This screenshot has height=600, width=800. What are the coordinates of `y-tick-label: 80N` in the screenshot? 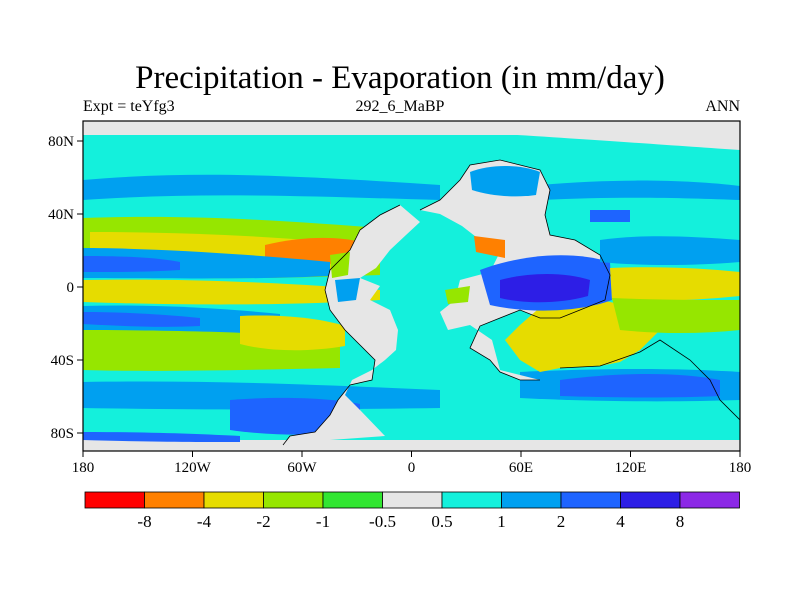 It's located at (61, 142).